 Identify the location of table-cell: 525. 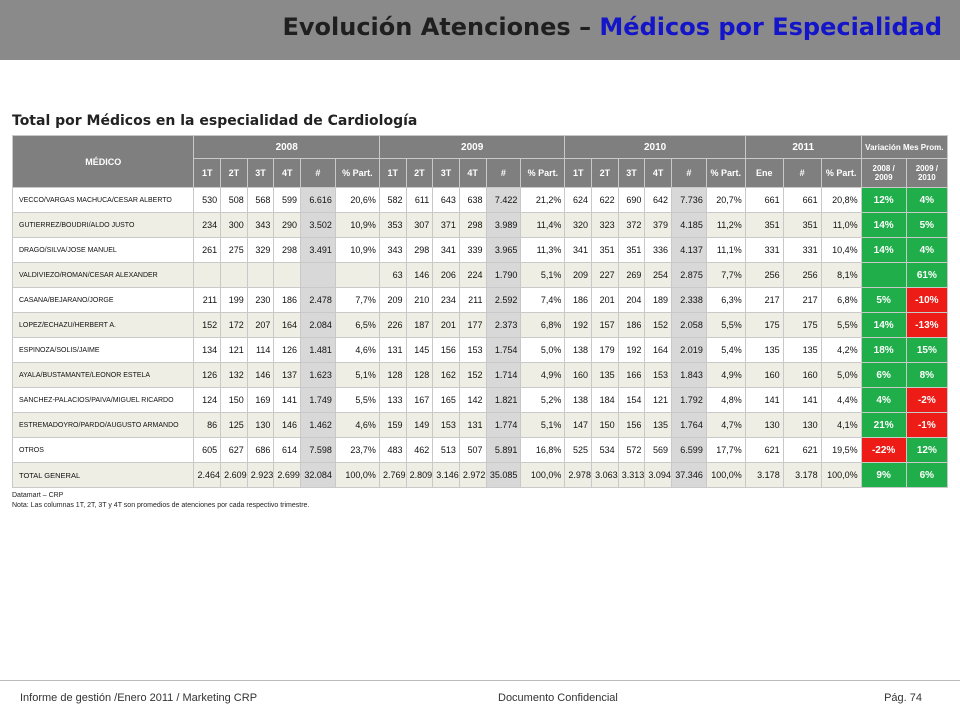
(578, 450).